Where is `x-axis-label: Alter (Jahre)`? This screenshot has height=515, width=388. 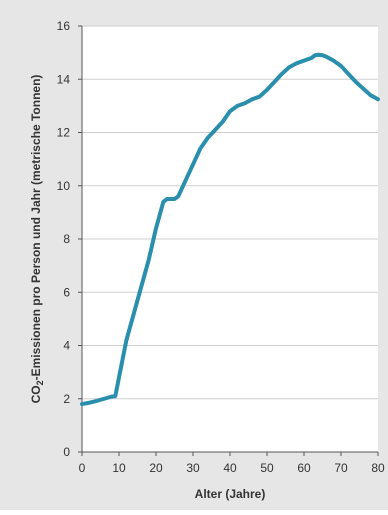
x-axis-label: Alter (Jahre) is located at coordinates (230, 494).